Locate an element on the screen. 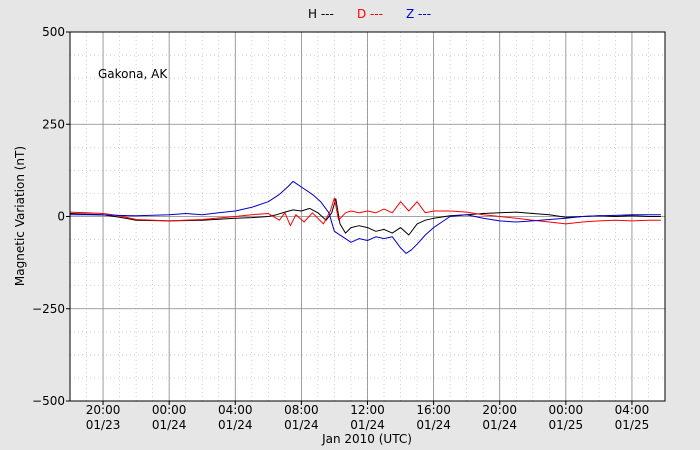  station-annotation: Gakona, AK is located at coordinates (133, 74).